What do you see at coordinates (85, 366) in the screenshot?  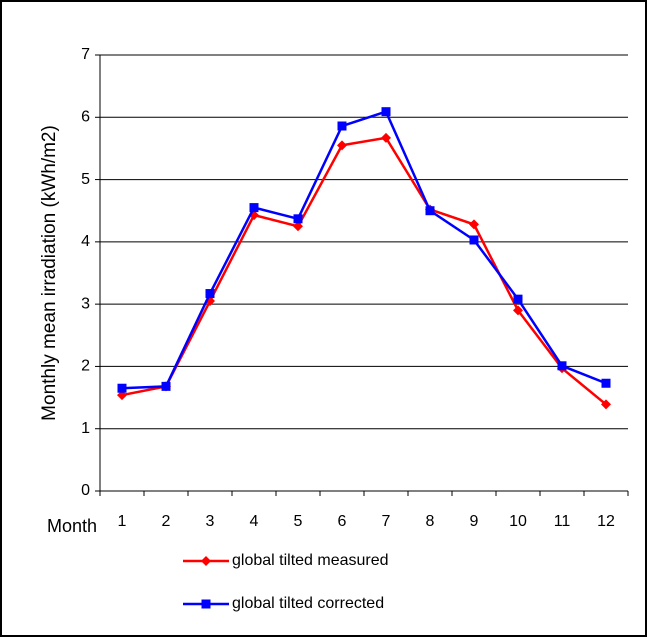 I see `y-tick-label: 2` at bounding box center [85, 366].